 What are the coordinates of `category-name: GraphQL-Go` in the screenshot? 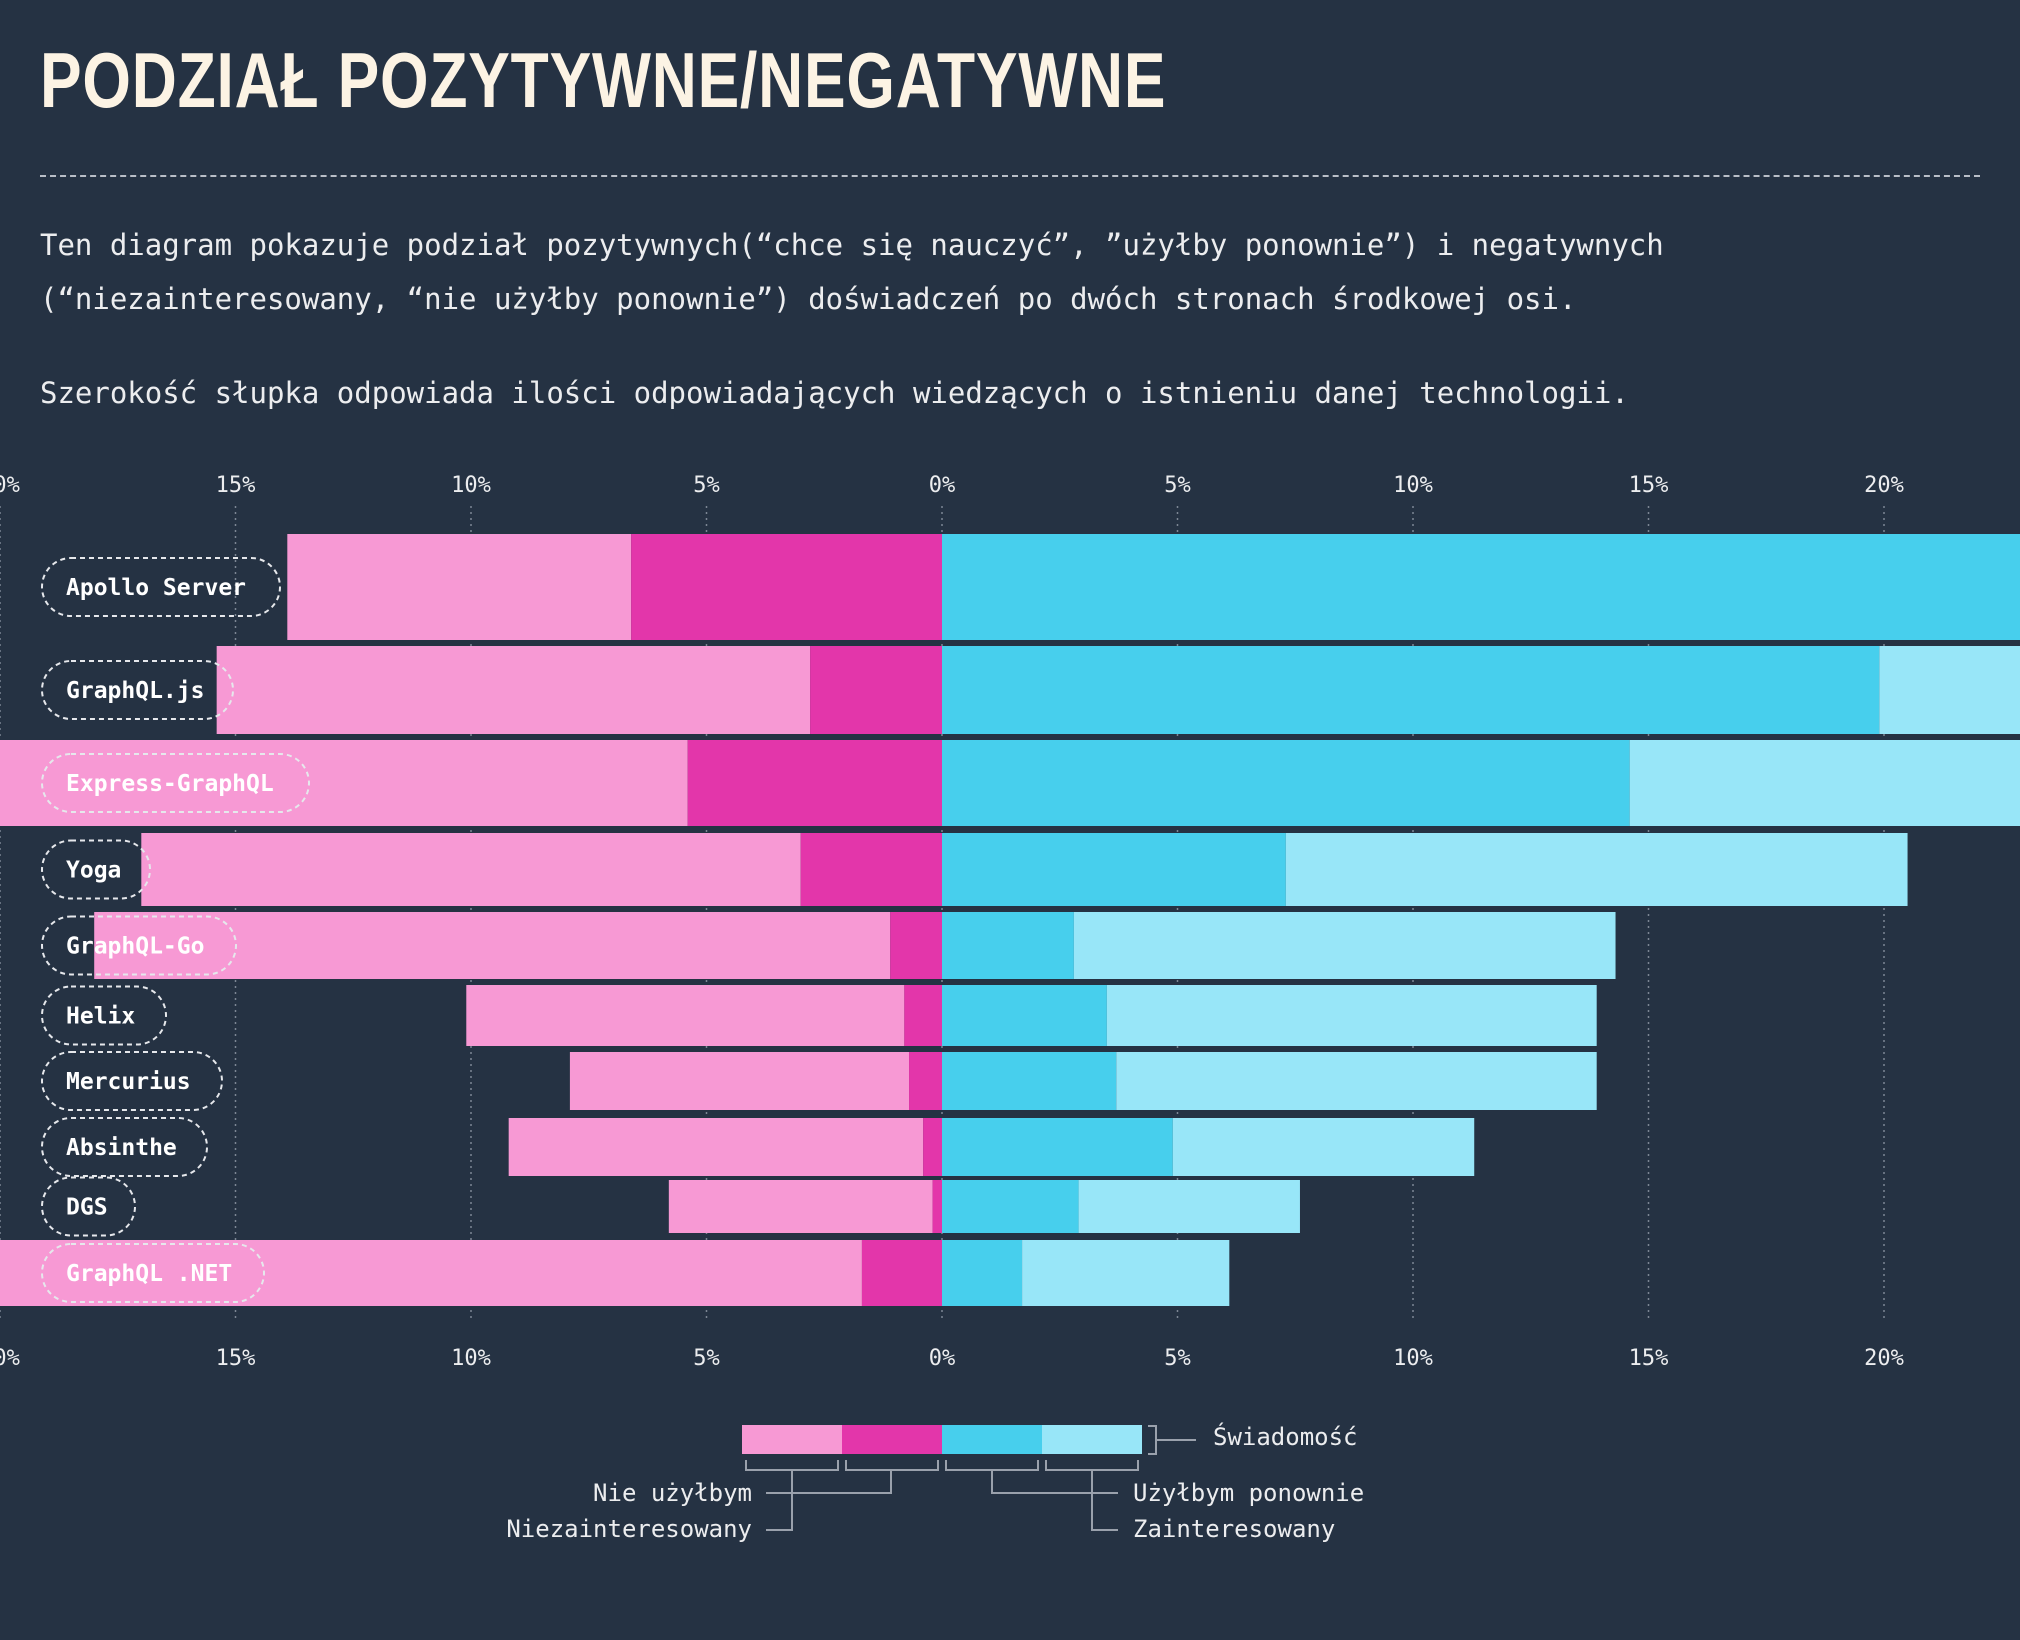 It's located at (135, 947).